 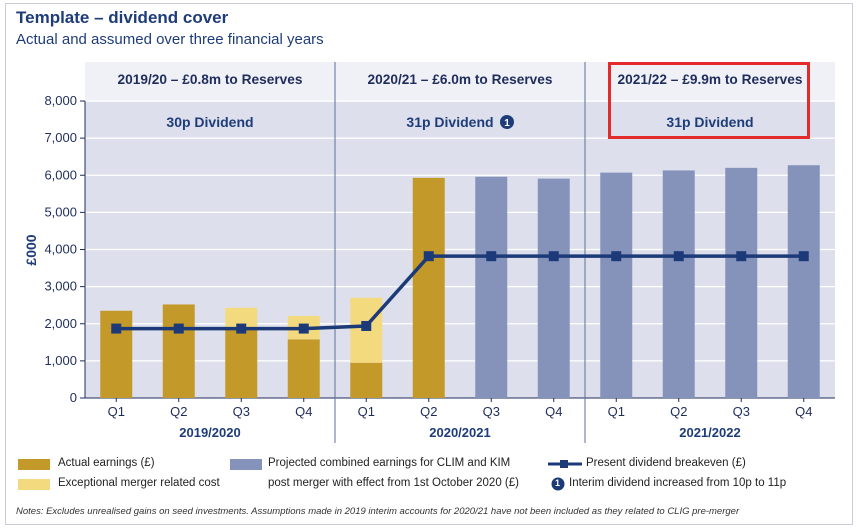 I want to click on y-tick-label: 6,000, so click(x=60, y=174).